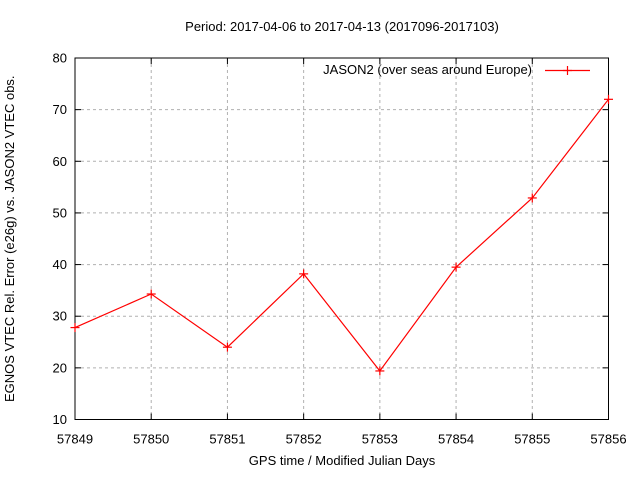 Image resolution: width=640 pixels, height=480 pixels. What do you see at coordinates (60, 109) in the screenshot?
I see `y-tick-label: 70` at bounding box center [60, 109].